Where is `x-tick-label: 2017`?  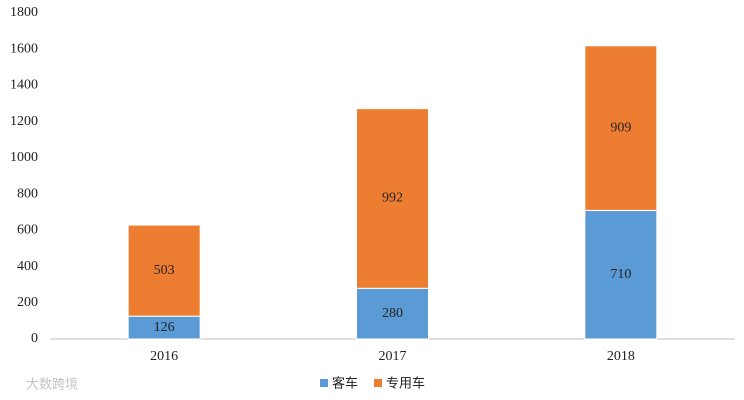 x-tick-label: 2017 is located at coordinates (393, 356).